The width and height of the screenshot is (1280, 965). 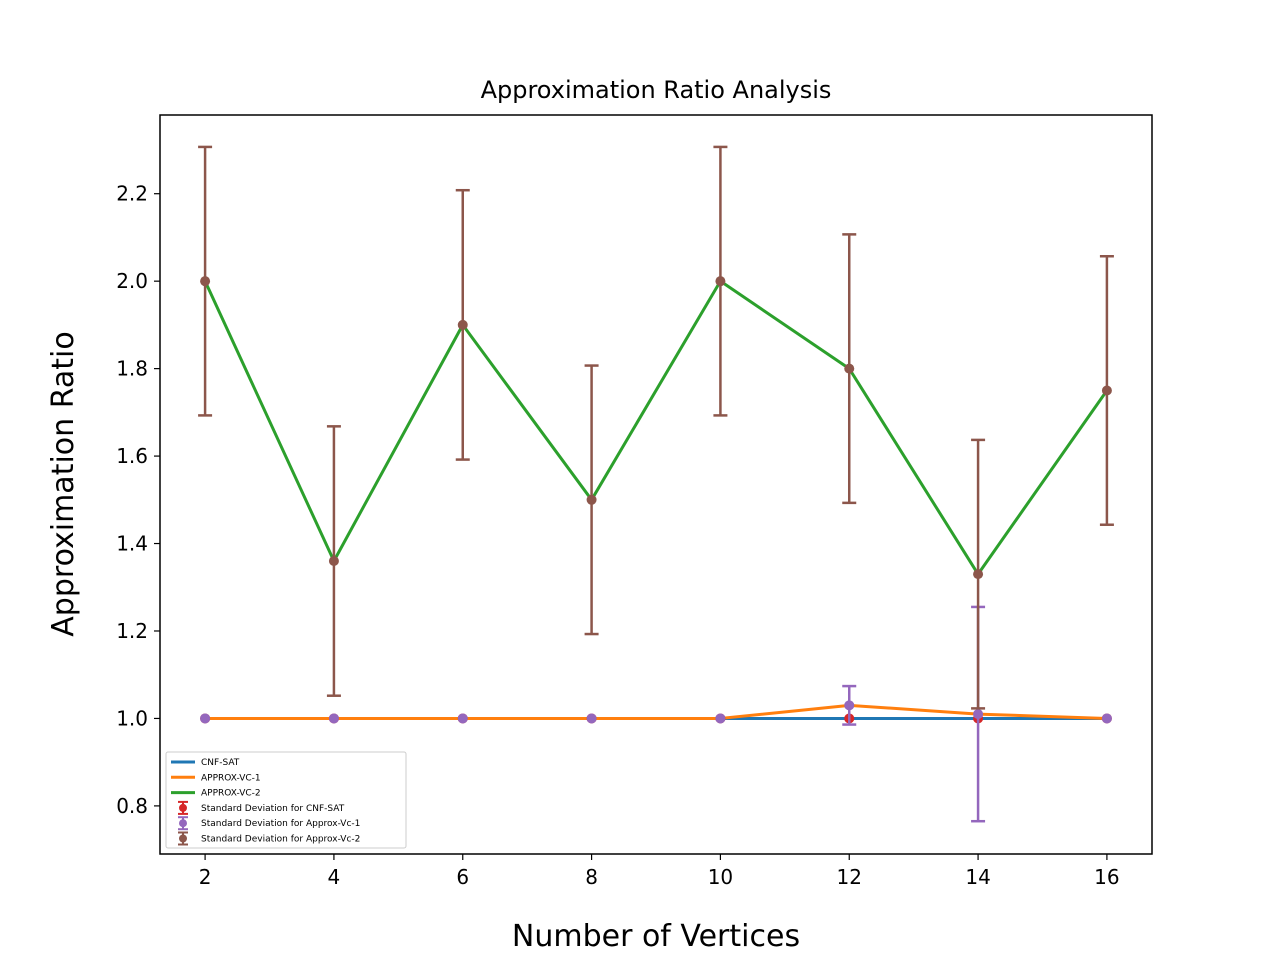 What do you see at coordinates (132, 806) in the screenshot?
I see `y-tick-label: 0.8` at bounding box center [132, 806].